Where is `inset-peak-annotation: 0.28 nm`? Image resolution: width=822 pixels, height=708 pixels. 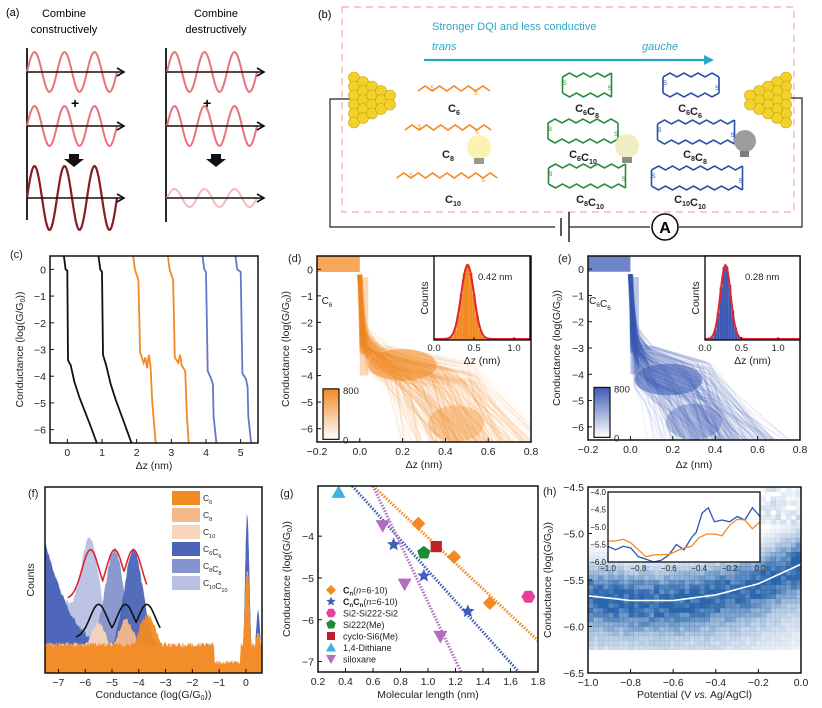 inset-peak-annotation: 0.28 nm is located at coordinates (762, 277).